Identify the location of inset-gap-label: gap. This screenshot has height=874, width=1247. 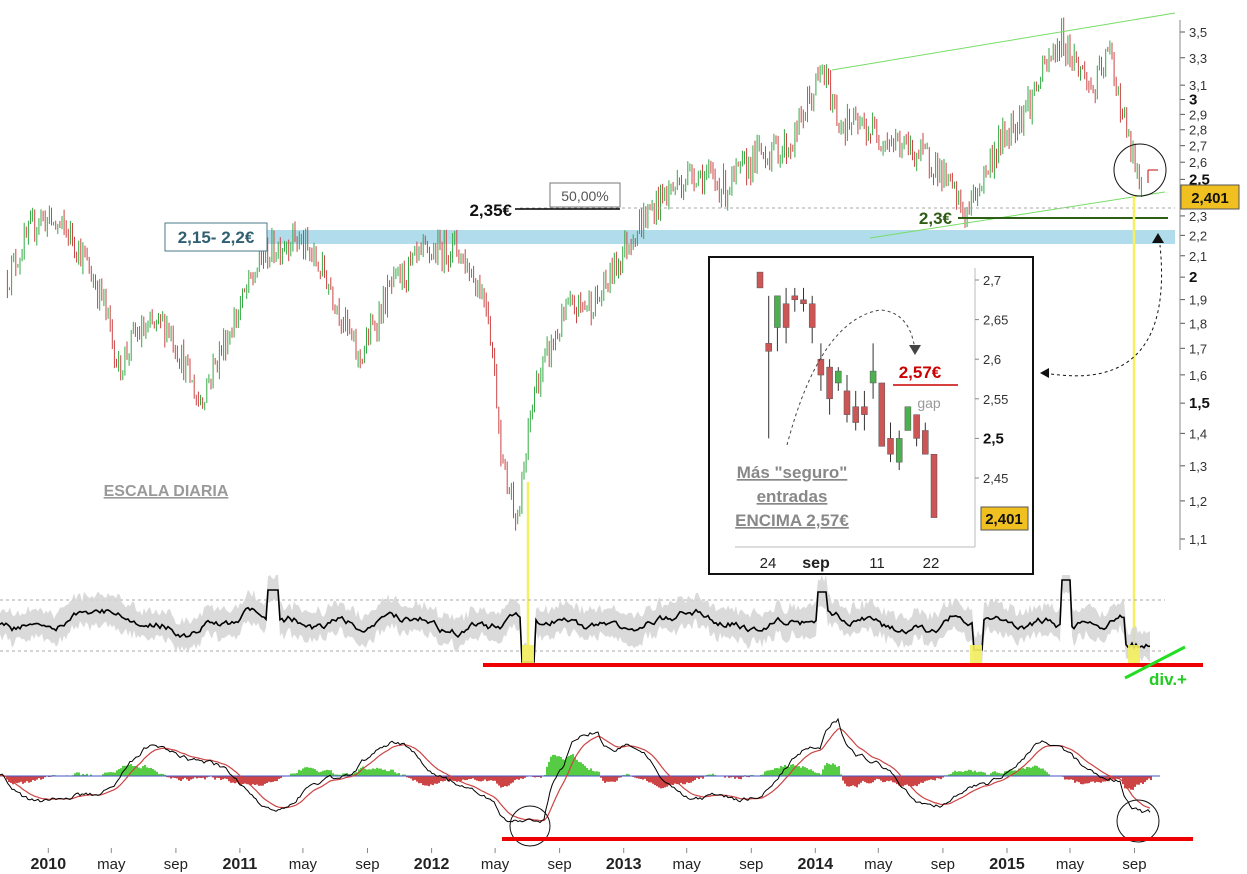
(929, 403).